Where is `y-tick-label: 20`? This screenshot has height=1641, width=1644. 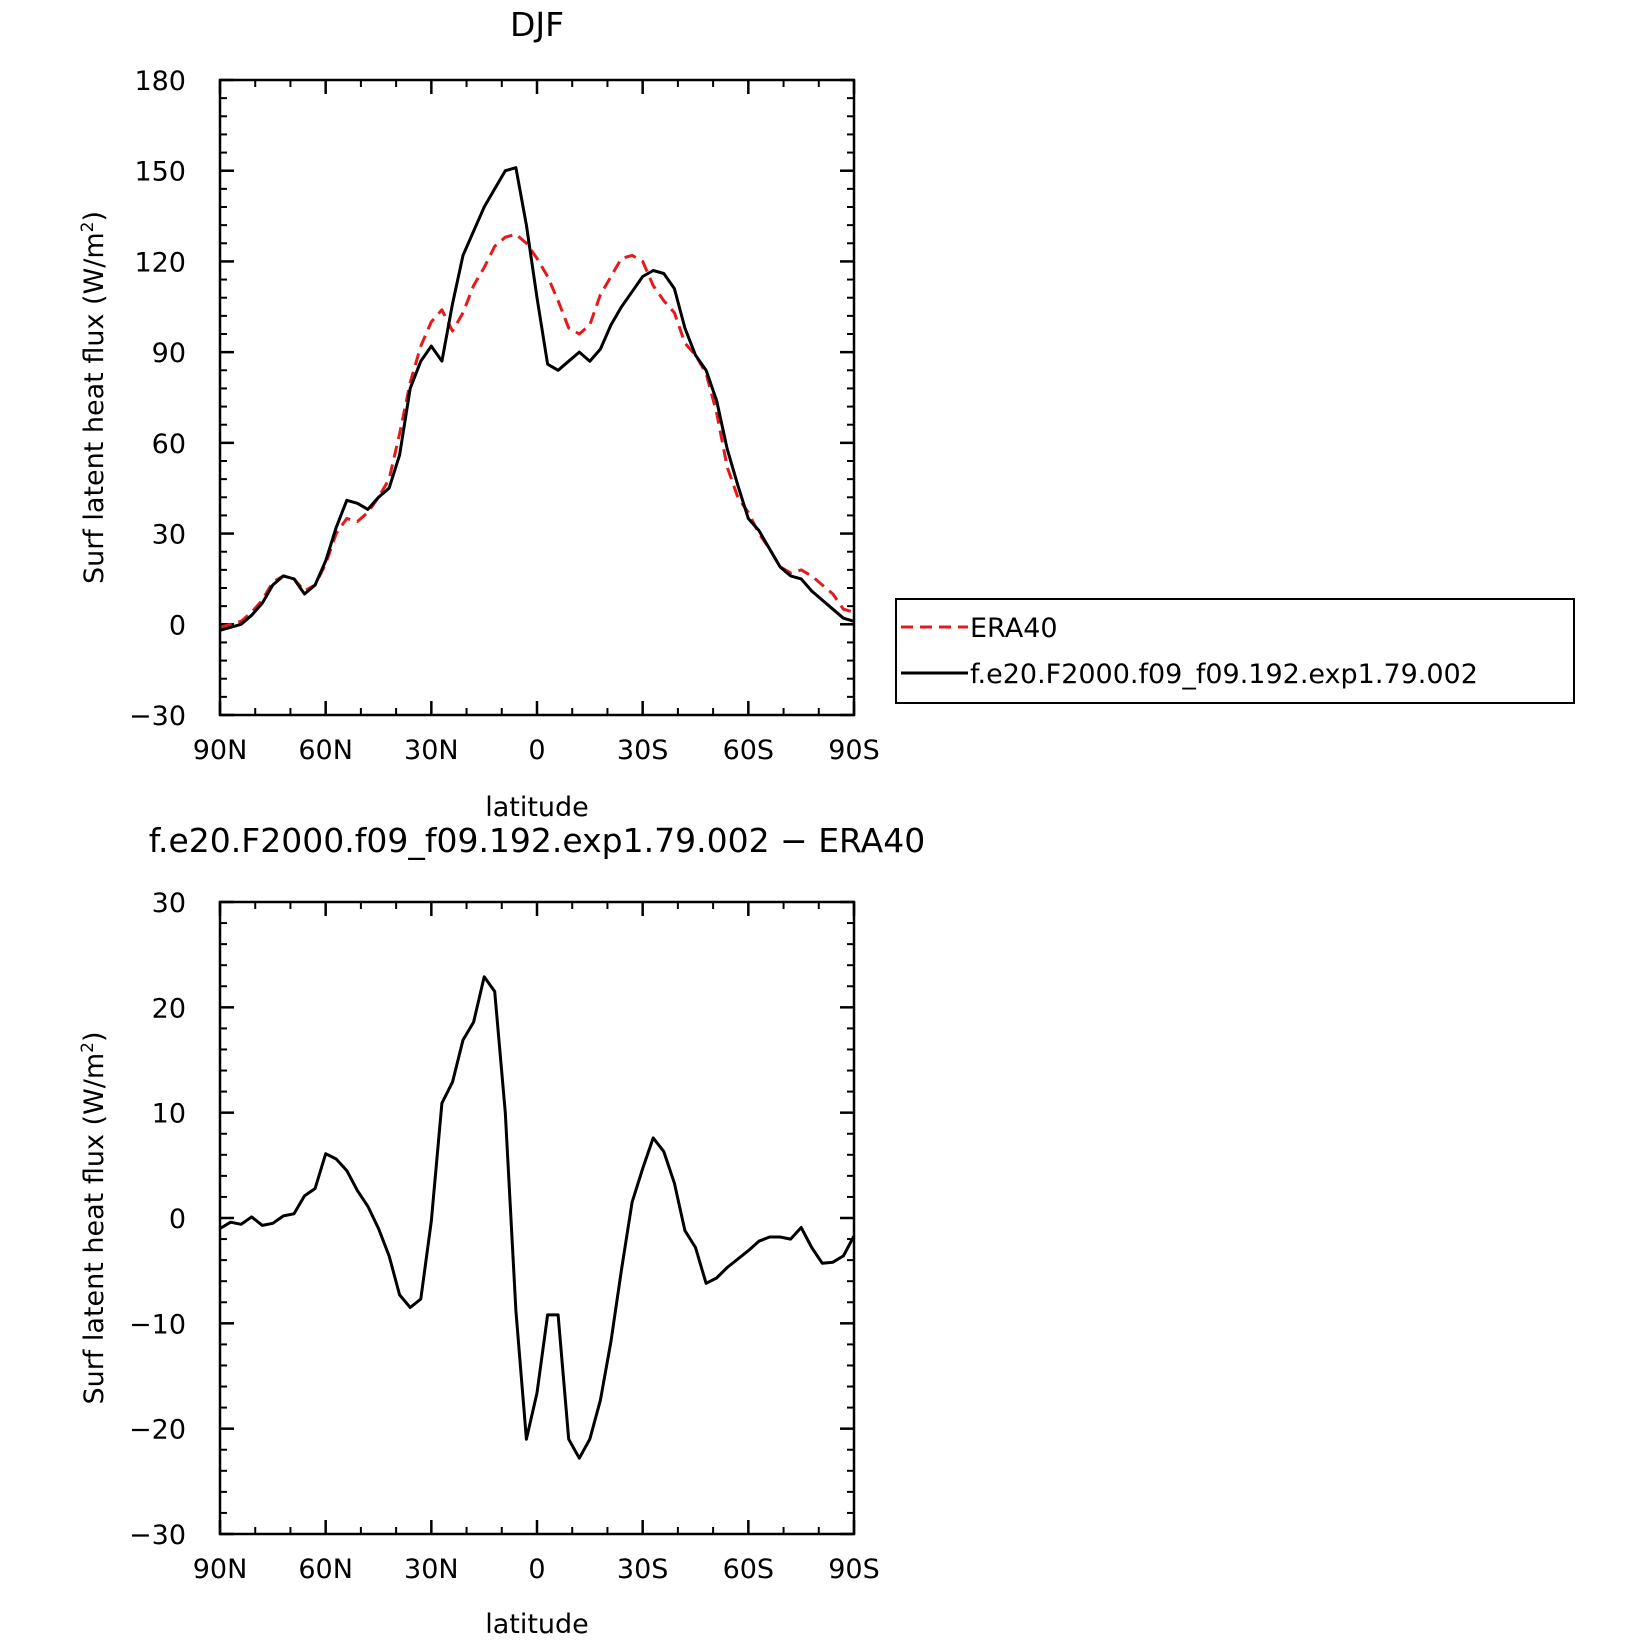
y-tick-label: 20 is located at coordinates (169, 1008).